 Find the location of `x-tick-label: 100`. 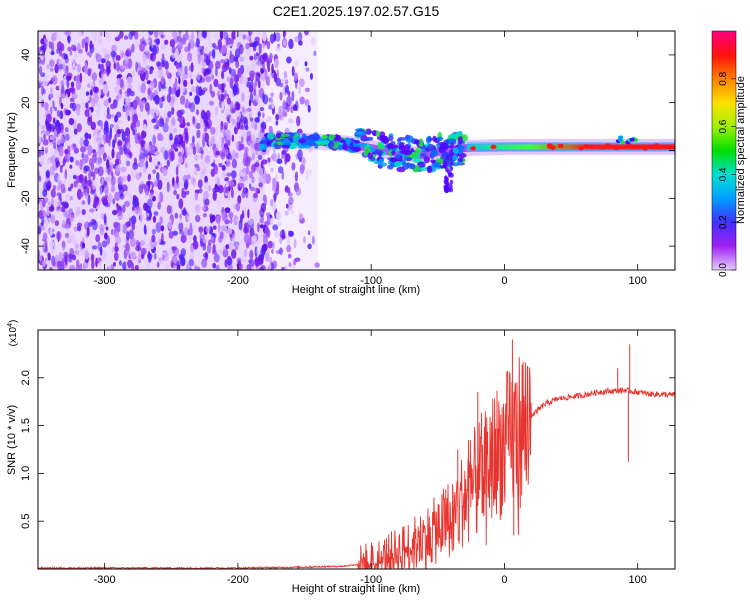

x-tick-label: 100 is located at coordinates (638, 281).